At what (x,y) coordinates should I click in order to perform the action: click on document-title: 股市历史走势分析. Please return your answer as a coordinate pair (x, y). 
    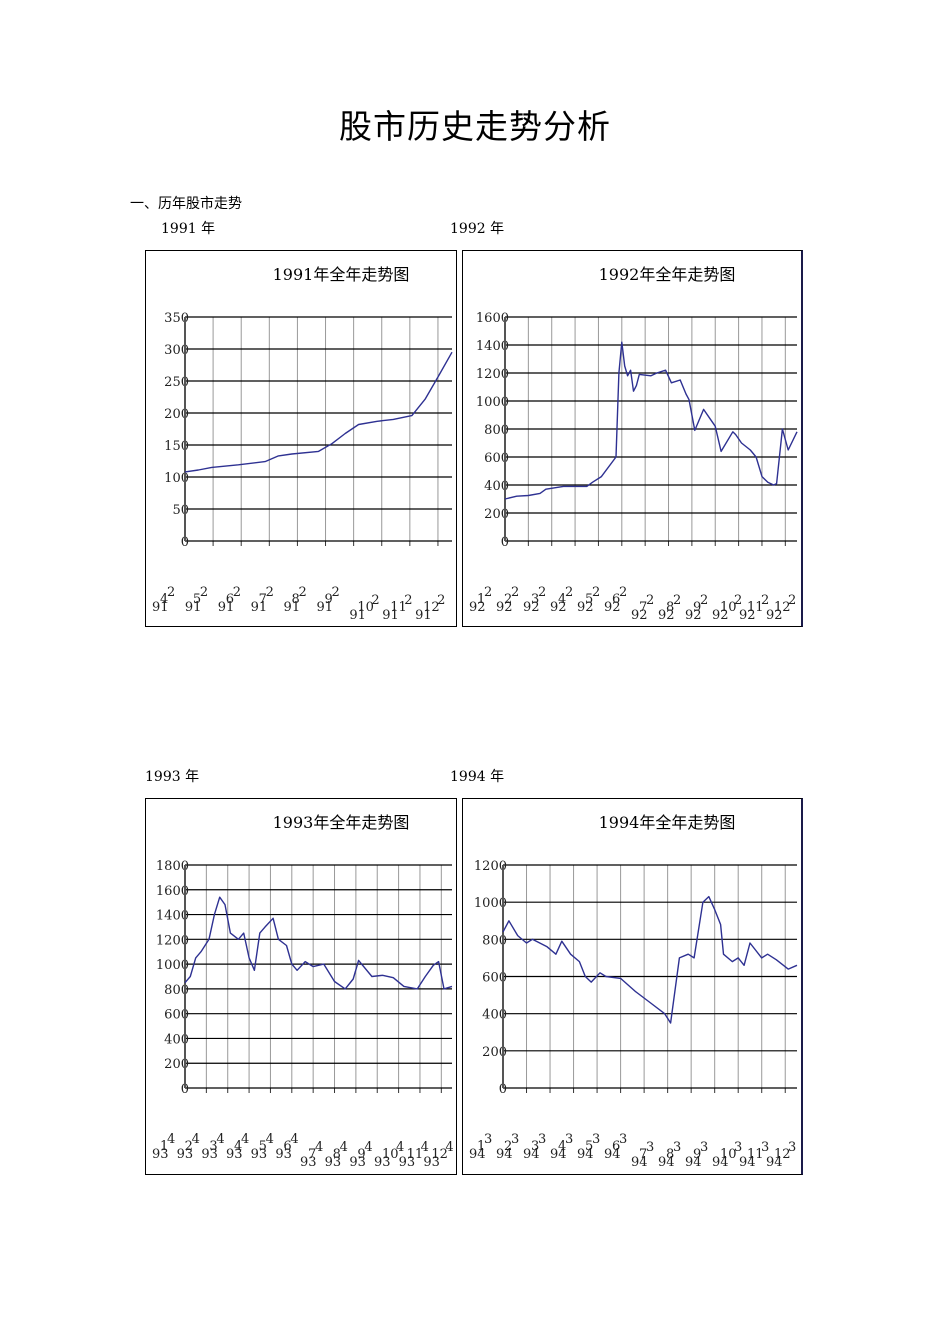
    Looking at the image, I should click on (475, 126).